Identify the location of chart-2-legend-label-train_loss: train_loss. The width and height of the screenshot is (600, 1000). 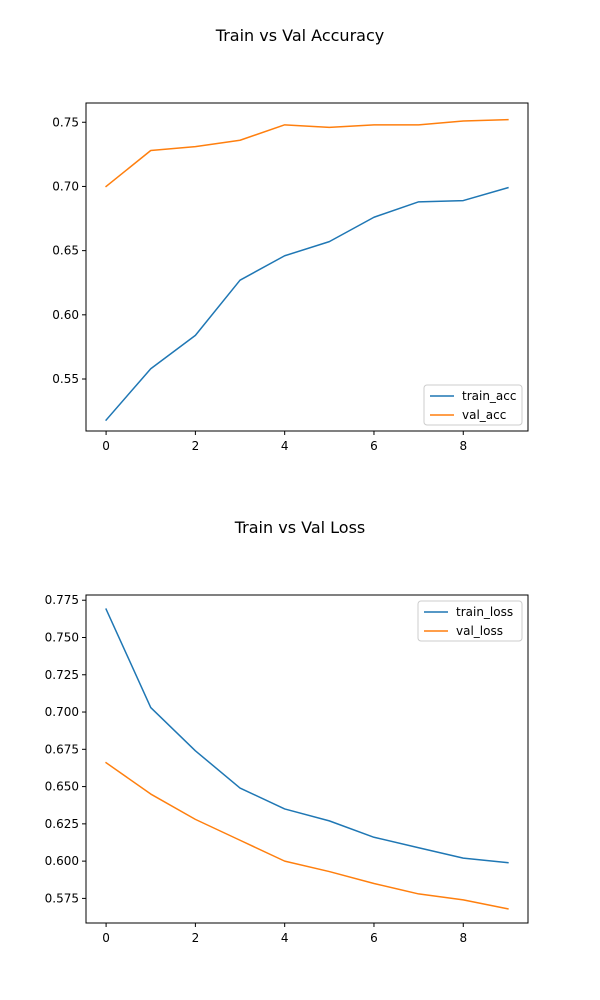
(484, 612).